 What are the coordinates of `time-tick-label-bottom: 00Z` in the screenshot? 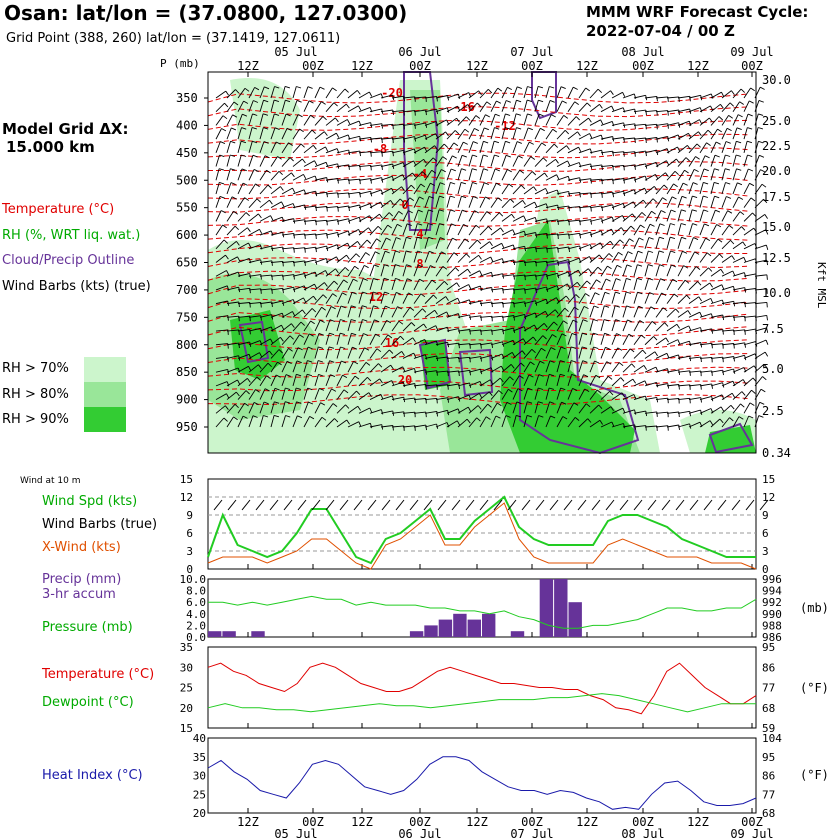 It's located at (532, 822).